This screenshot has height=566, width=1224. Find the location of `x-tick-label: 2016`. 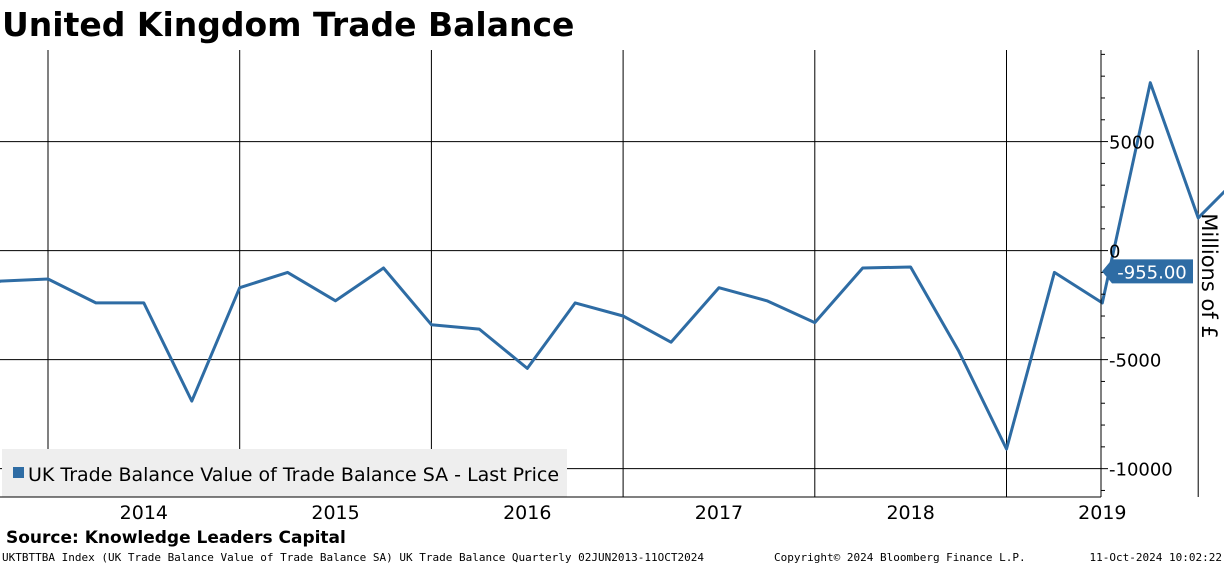

x-tick-label: 2016 is located at coordinates (527, 513).